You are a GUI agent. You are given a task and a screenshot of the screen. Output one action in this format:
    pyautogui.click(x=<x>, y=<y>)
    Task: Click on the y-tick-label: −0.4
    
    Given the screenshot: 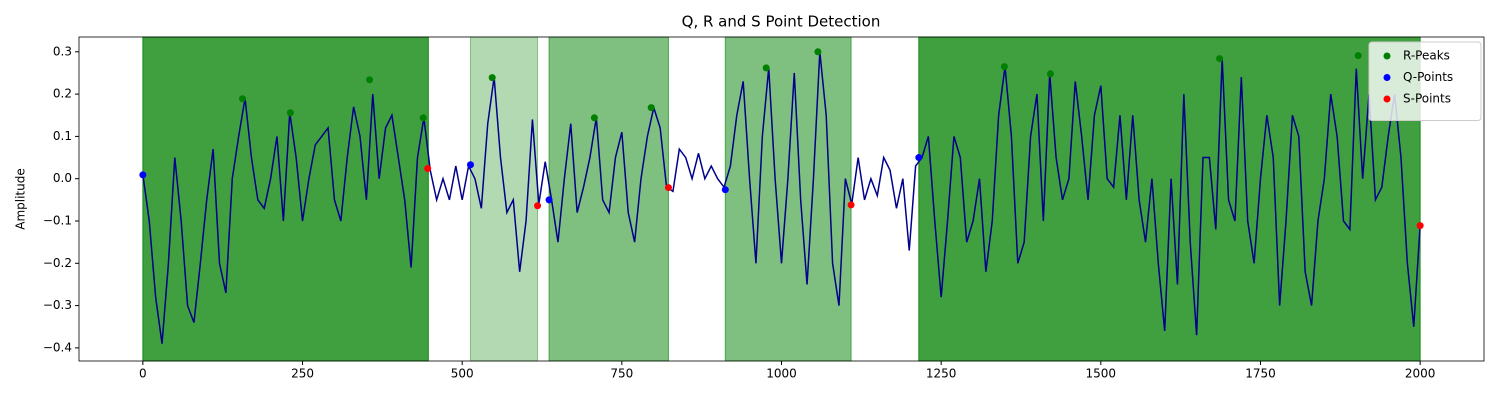 What is the action you would take?
    pyautogui.click(x=57, y=347)
    